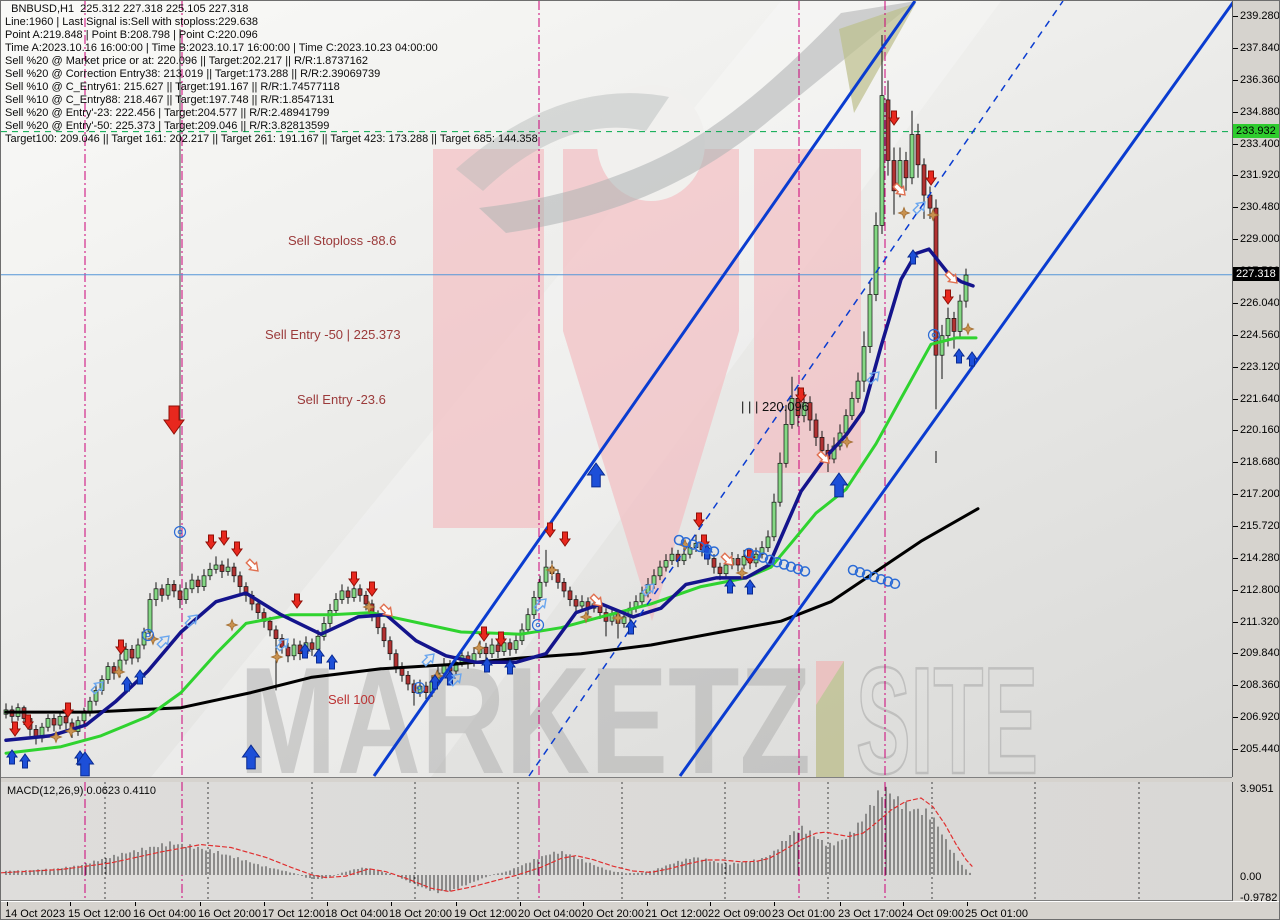  I want to click on macd-indicator-pane: MACD(12,26,9) 0.0623 0.4110, so click(617, 841).